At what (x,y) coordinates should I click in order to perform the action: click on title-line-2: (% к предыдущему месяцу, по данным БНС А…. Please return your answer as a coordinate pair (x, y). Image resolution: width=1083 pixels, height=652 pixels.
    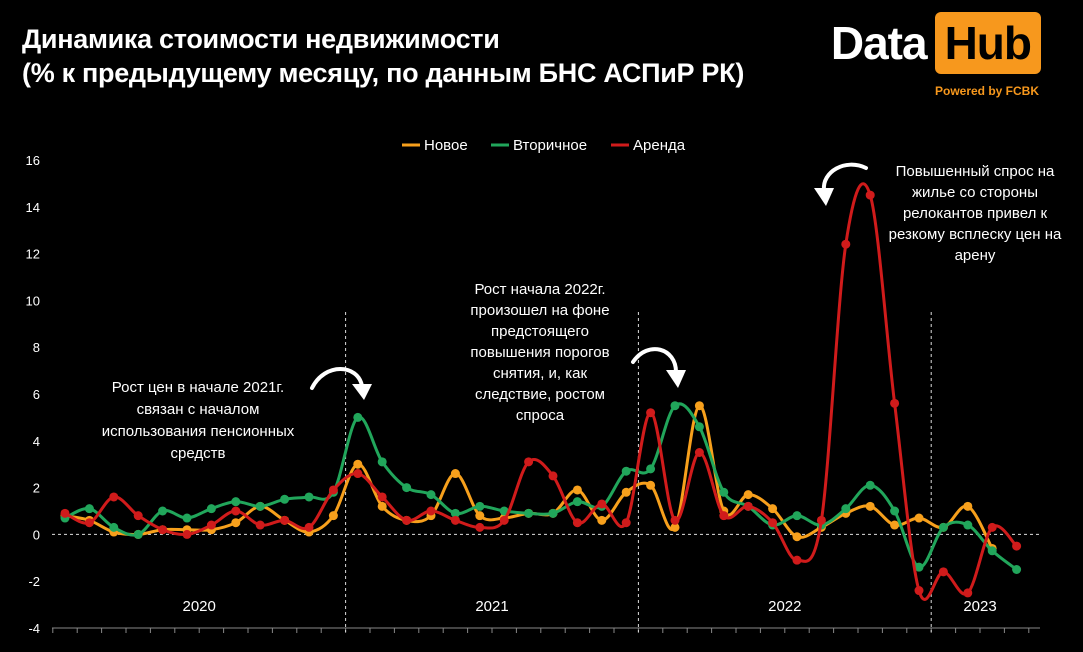
    Looking at the image, I should click on (383, 73).